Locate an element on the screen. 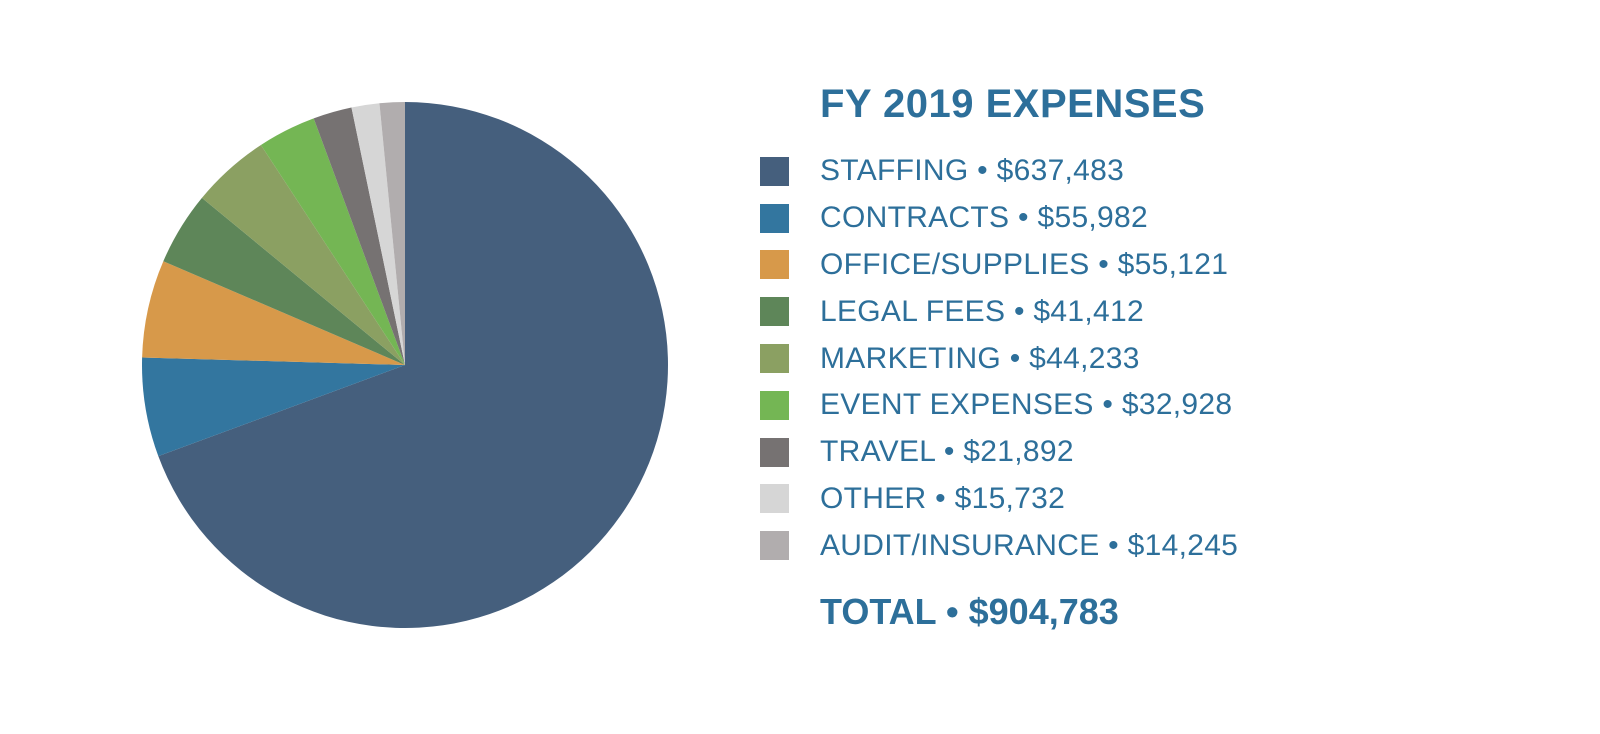 This screenshot has width=1600, height=734. legend-category: OTHER is located at coordinates (873, 498).